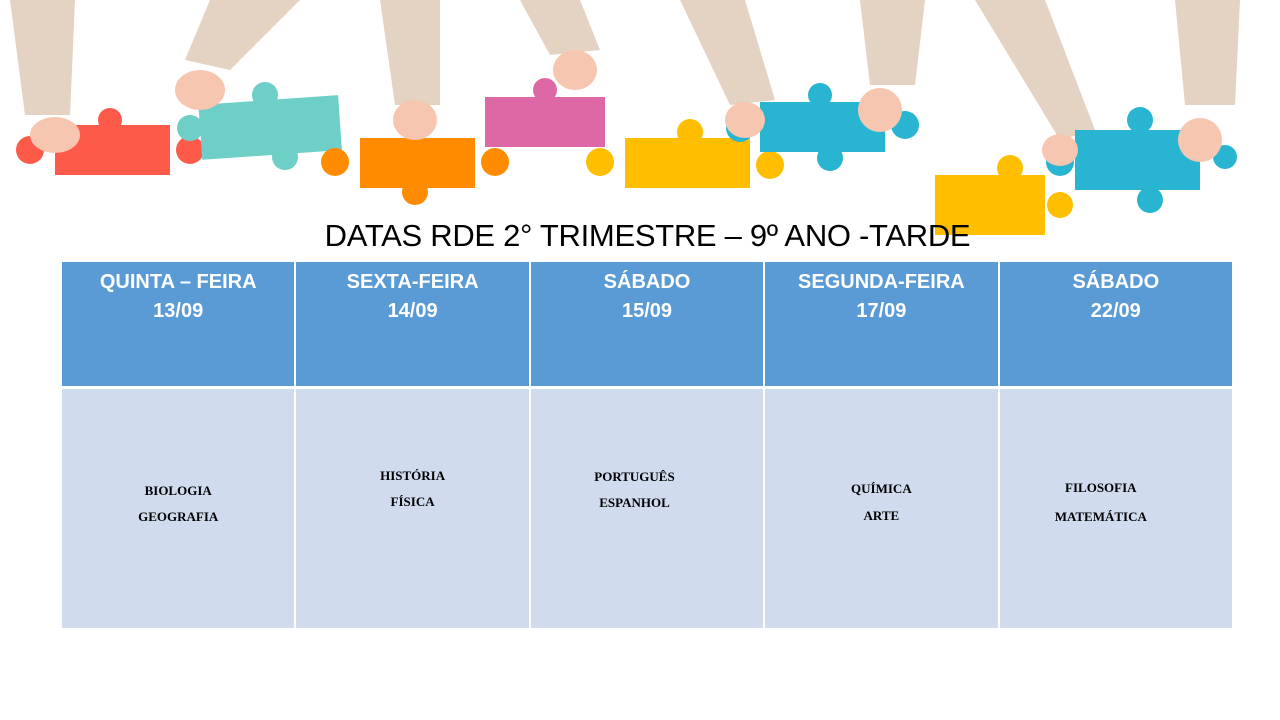  I want to click on subject: FILOSOFIA, so click(1101, 487).